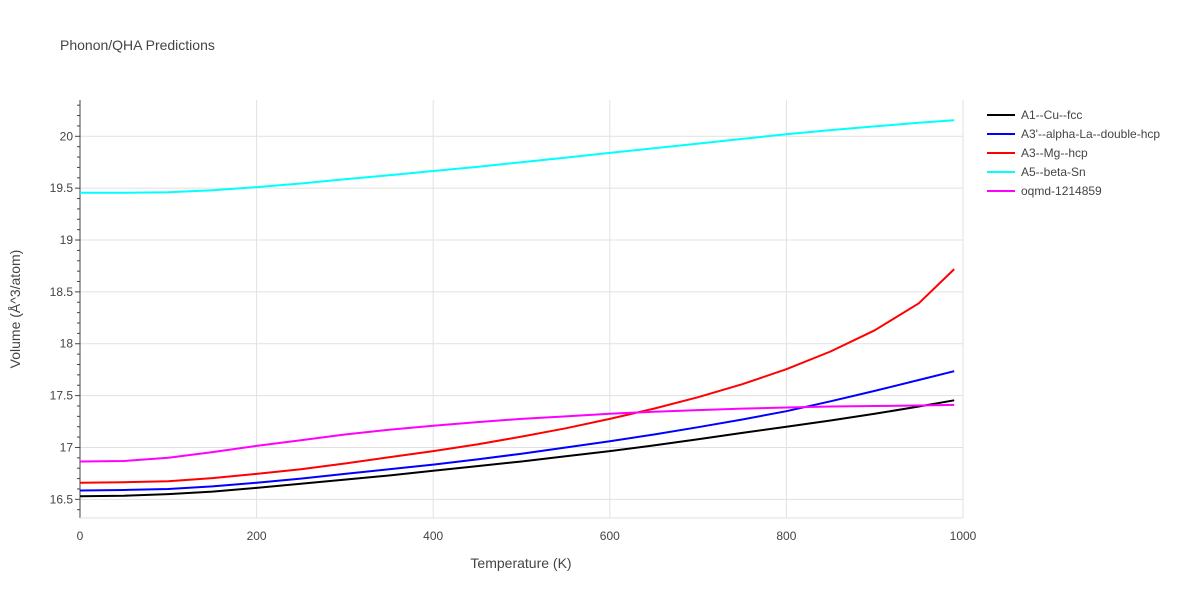 The image size is (1200, 600). Describe the element at coordinates (67, 447) in the screenshot. I see `y-tick-label: 17` at that location.